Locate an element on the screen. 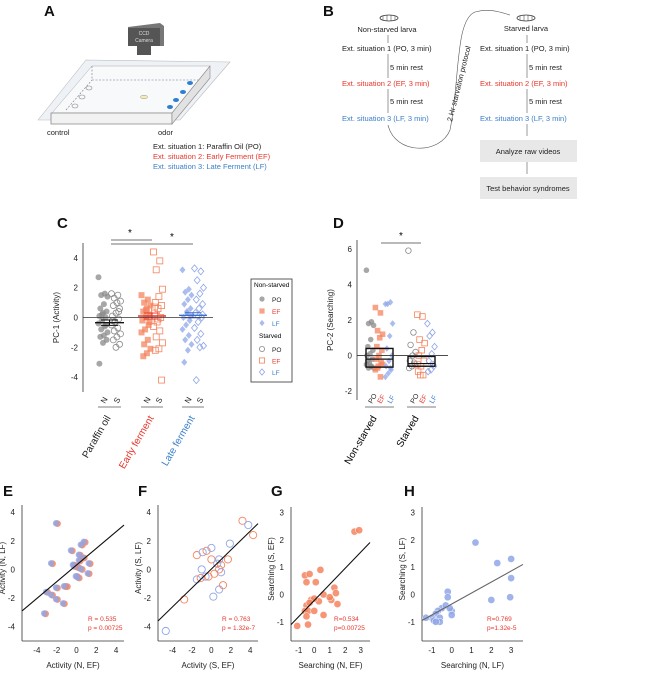 The width and height of the screenshot is (668, 674). y-tick-label: 2 is located at coordinates (350, 320).